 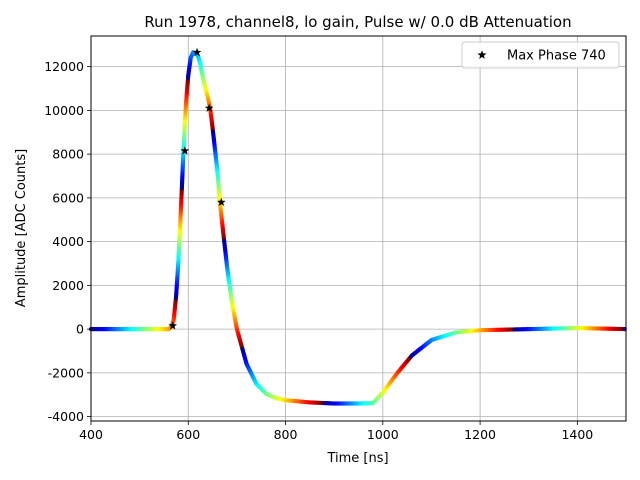 What do you see at coordinates (21, 228) in the screenshot?
I see `y-axis-label: Amplitude [ADC Counts]` at bounding box center [21, 228].